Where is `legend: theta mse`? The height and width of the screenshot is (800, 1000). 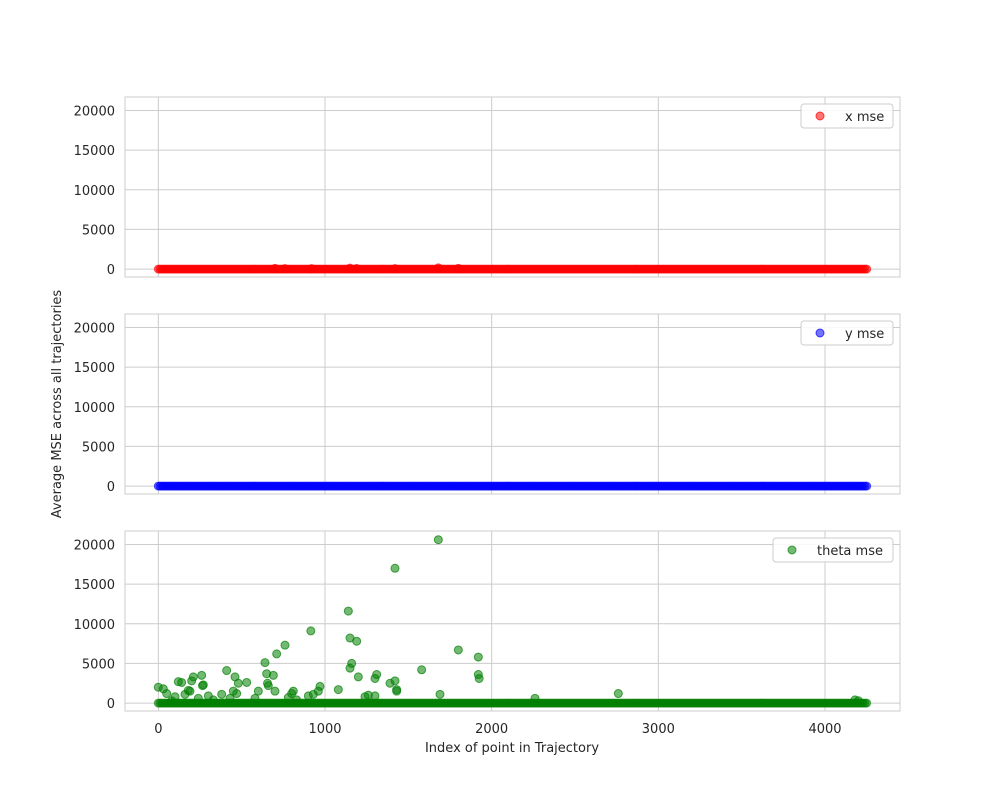 legend: theta mse is located at coordinates (833, 550).